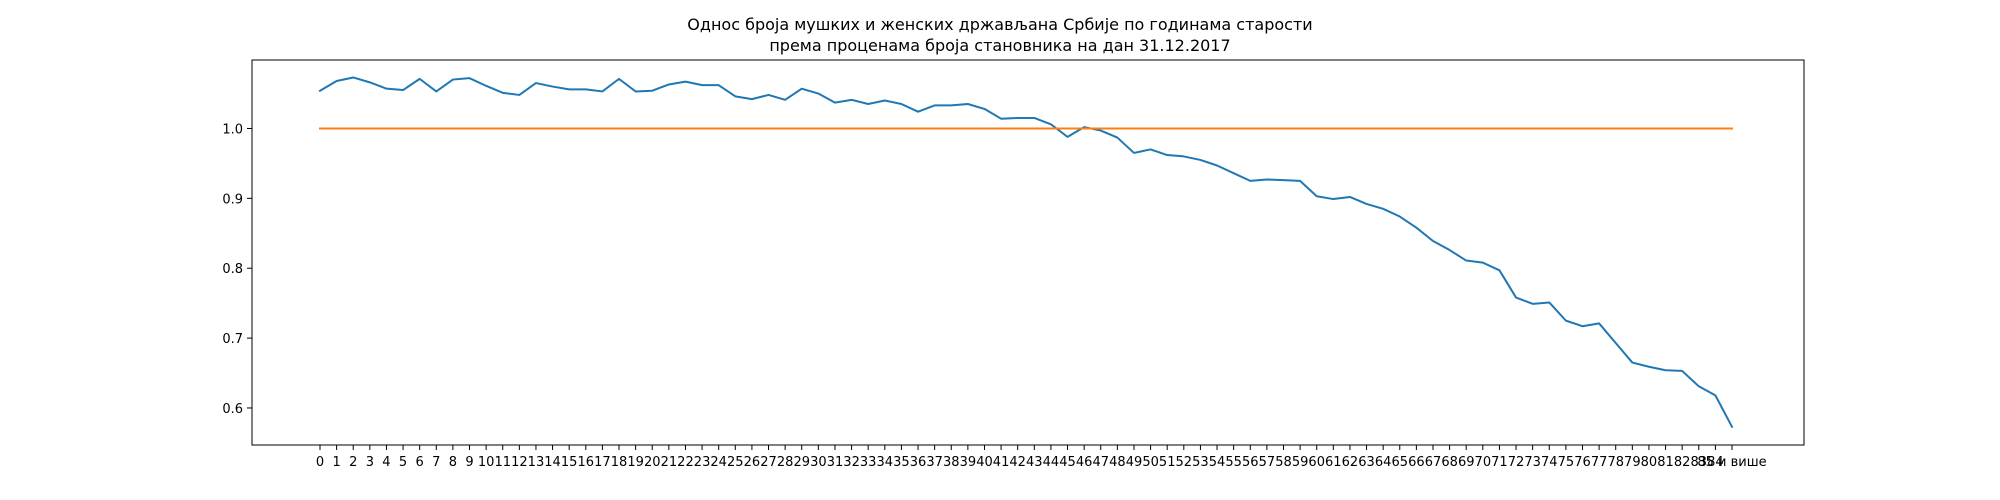 The width and height of the screenshot is (2000, 500). What do you see at coordinates (1316, 462) in the screenshot?
I see `x-tick-label: 60` at bounding box center [1316, 462].